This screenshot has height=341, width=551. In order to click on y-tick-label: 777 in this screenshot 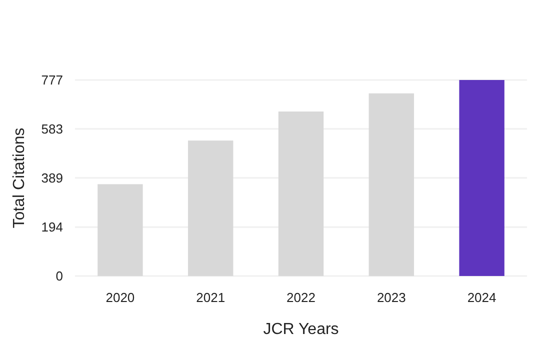, I will do `click(52, 80)`.